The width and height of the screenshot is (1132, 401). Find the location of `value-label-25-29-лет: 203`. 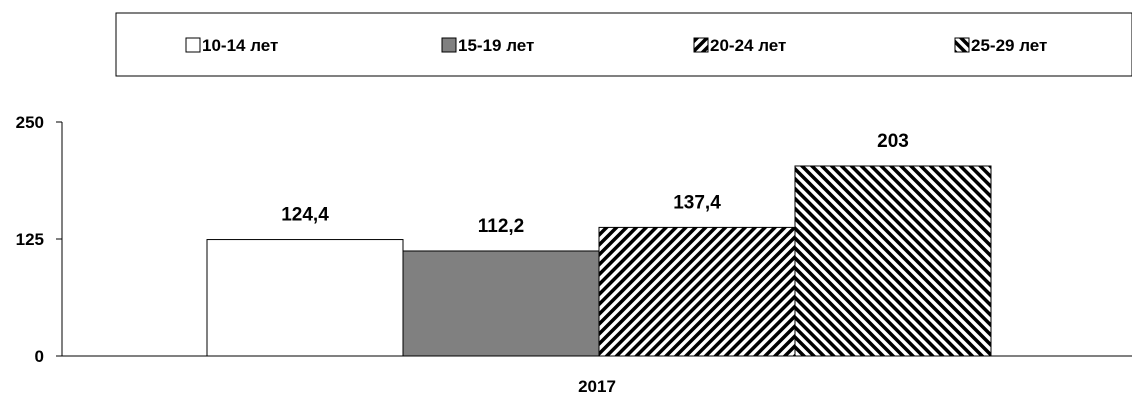

value-label-25-29-лет: 203 is located at coordinates (893, 141).